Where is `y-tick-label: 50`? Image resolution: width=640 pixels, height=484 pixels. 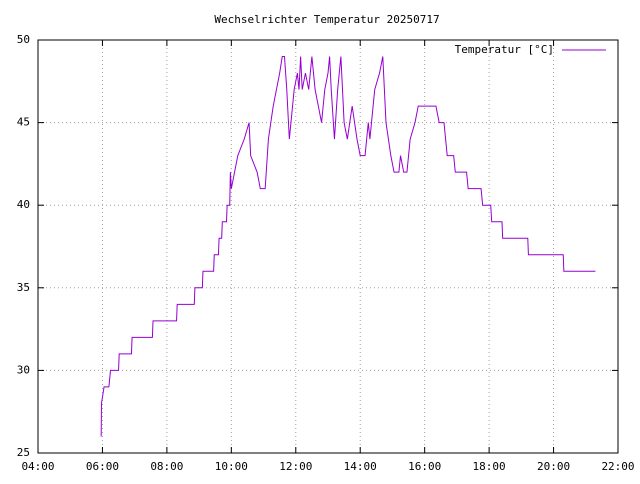
y-tick-label: 50 is located at coordinates (23, 39).